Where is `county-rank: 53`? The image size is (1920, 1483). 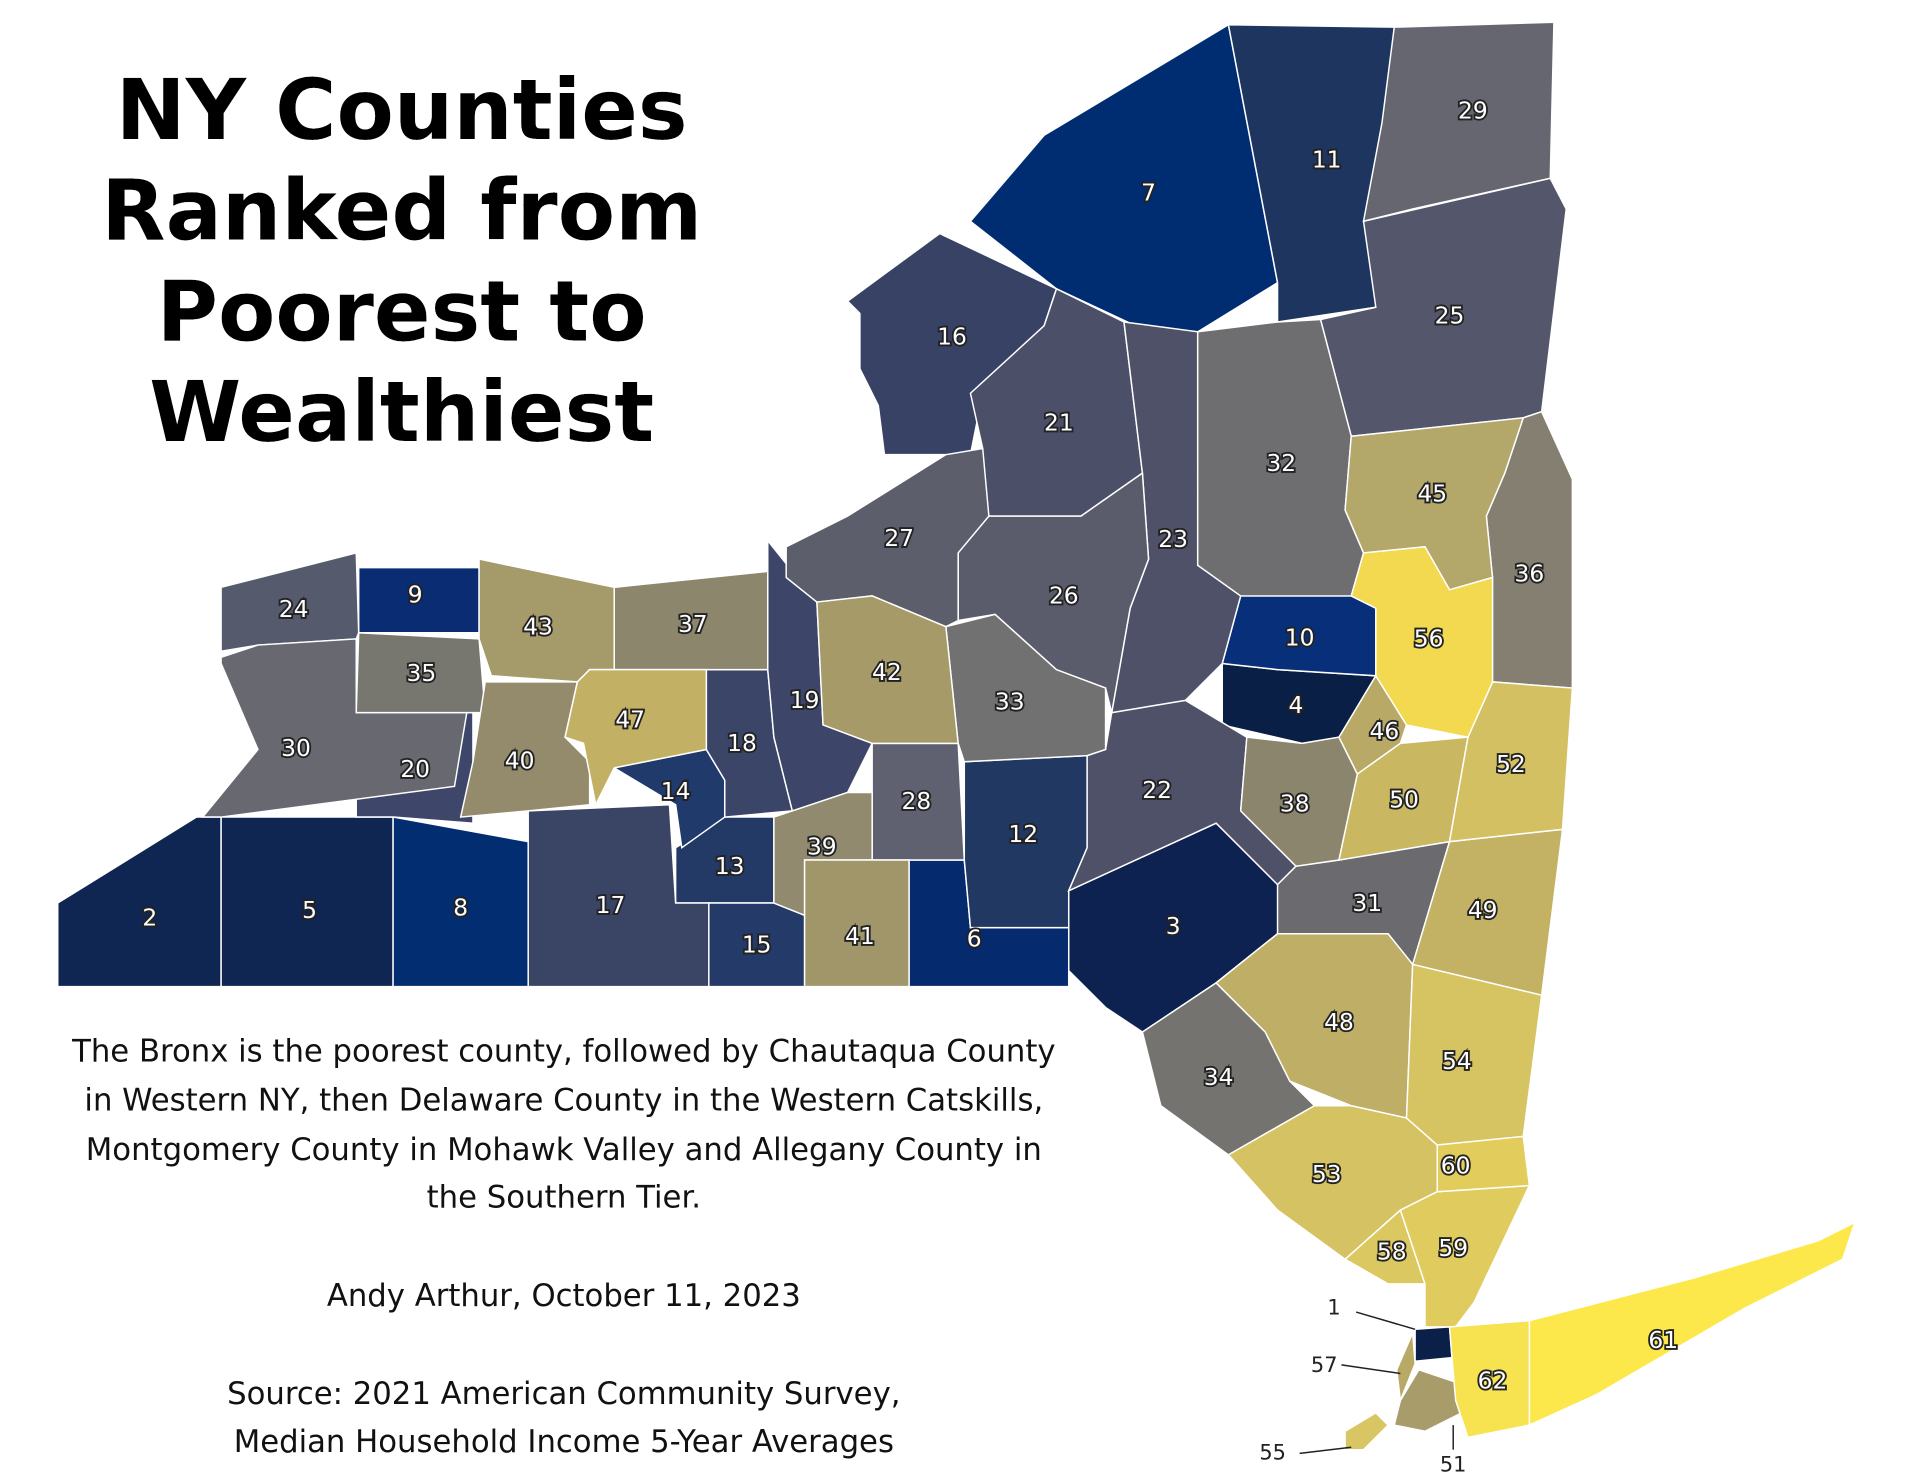
county-rank: 53 is located at coordinates (1327, 1174).